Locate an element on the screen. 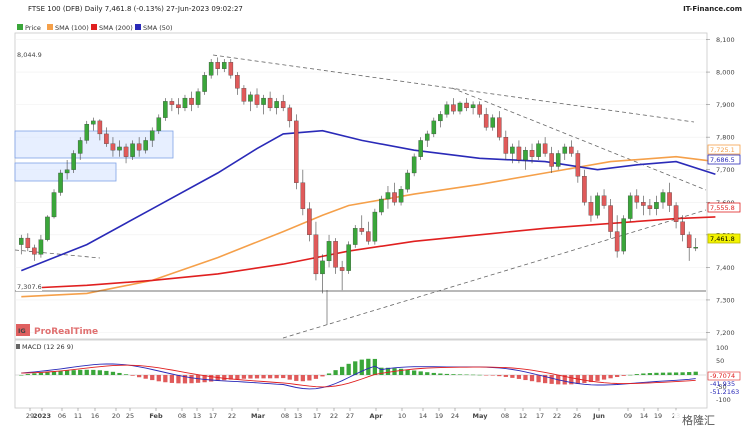  x-tick-label-15: 17 is located at coordinates (317, 416).